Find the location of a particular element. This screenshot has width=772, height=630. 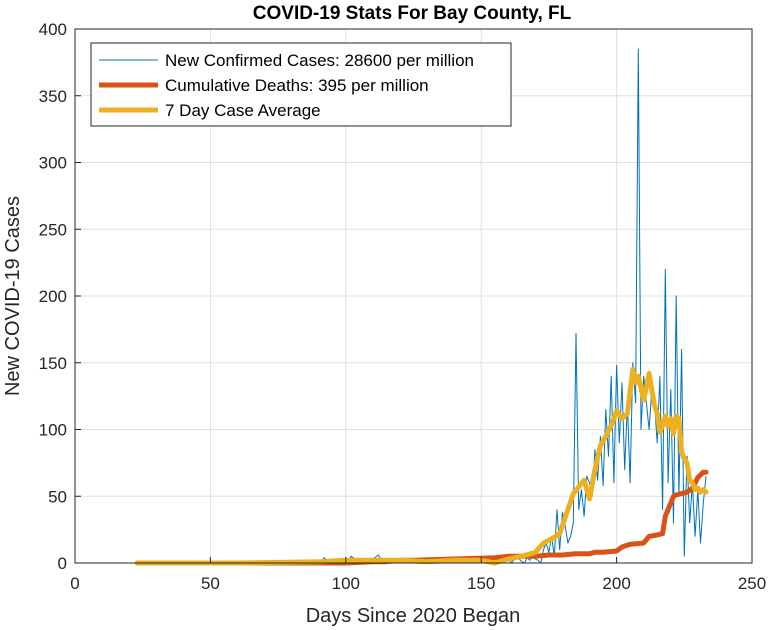

x-tick-label: 50 is located at coordinates (210, 583).